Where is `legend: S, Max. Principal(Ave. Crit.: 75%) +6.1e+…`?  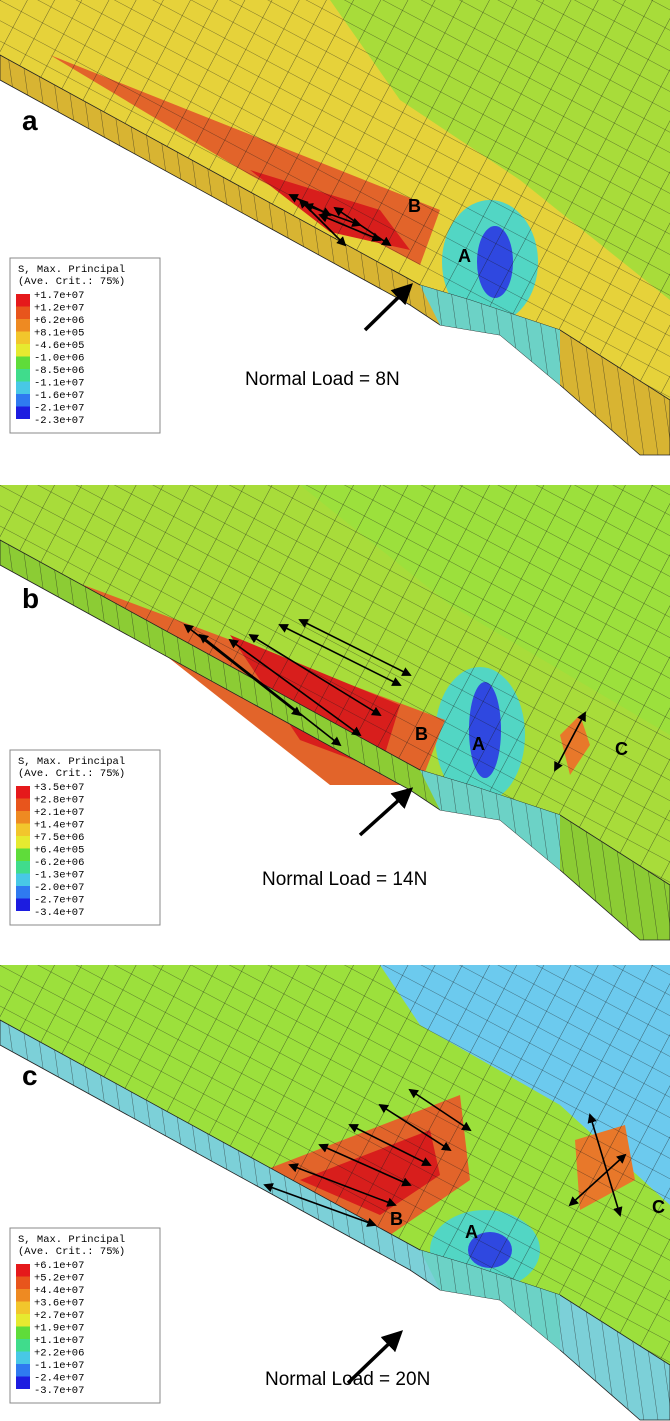 legend: S, Max. Principal(Ave. Crit.: 75%) +6.1e+… is located at coordinates (85, 1315).